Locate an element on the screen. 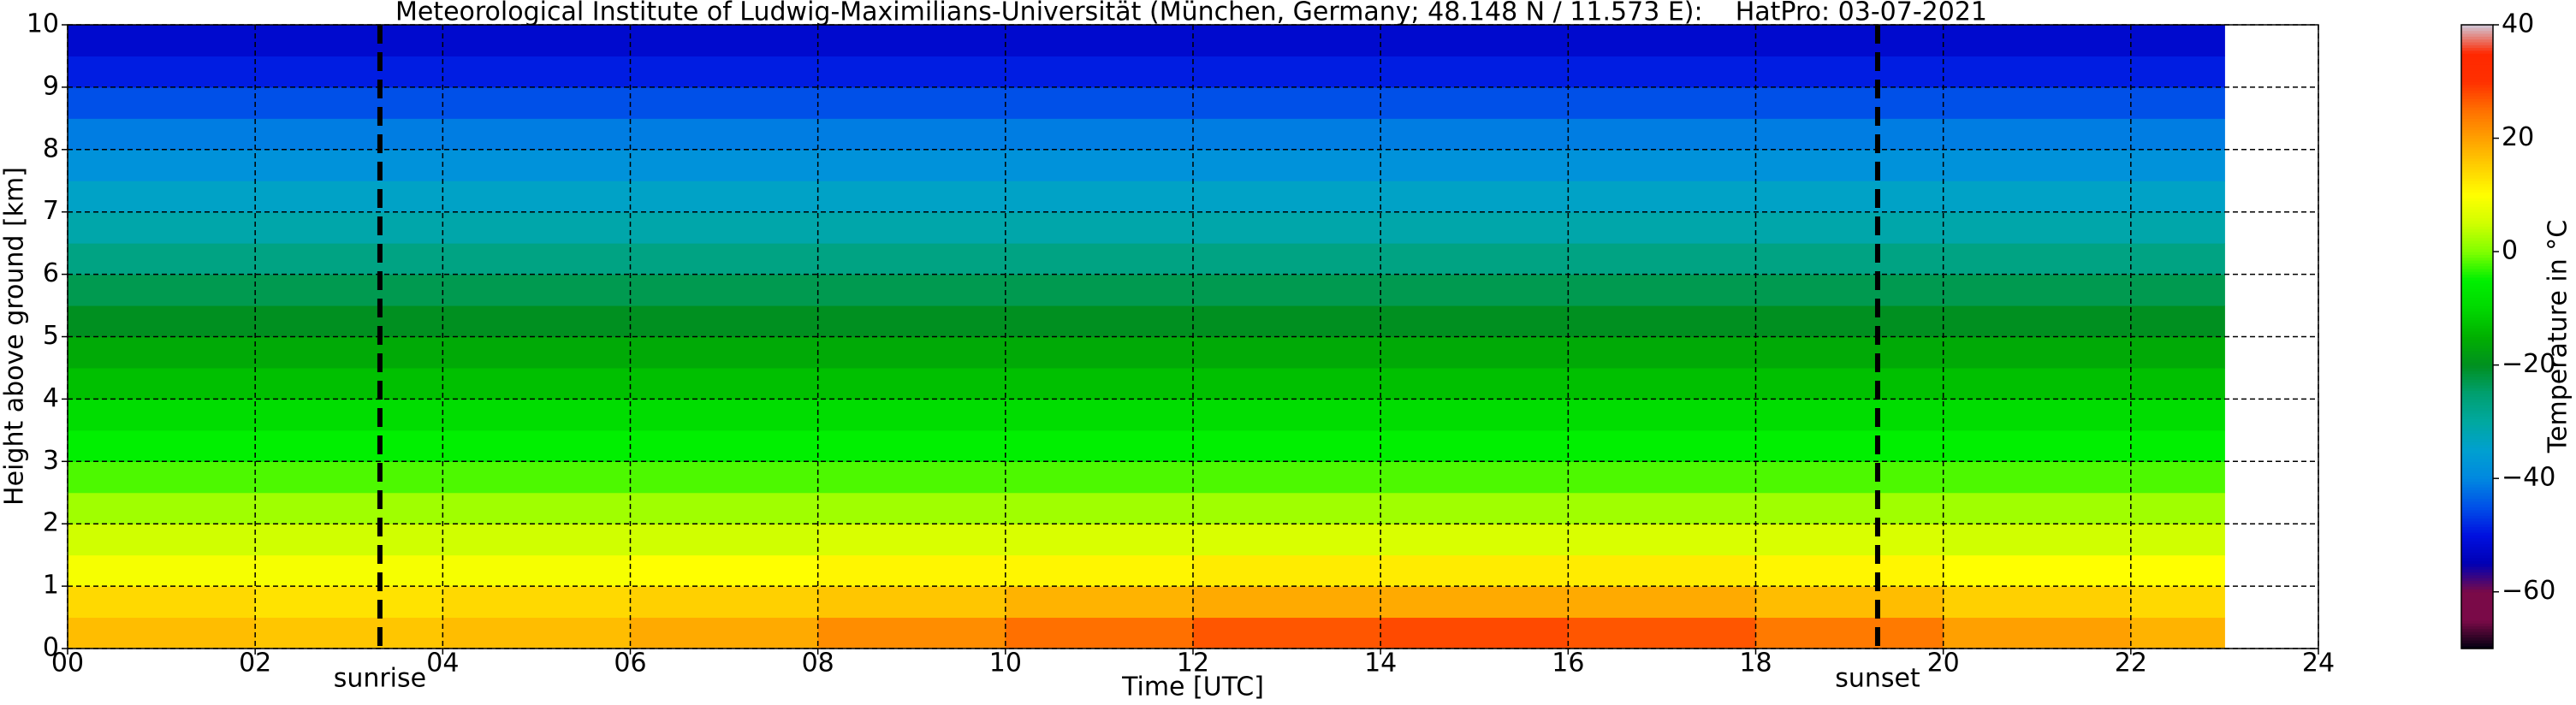 Image resolution: width=2576 pixels, height=705 pixels. event-label: sunset is located at coordinates (1877, 679).